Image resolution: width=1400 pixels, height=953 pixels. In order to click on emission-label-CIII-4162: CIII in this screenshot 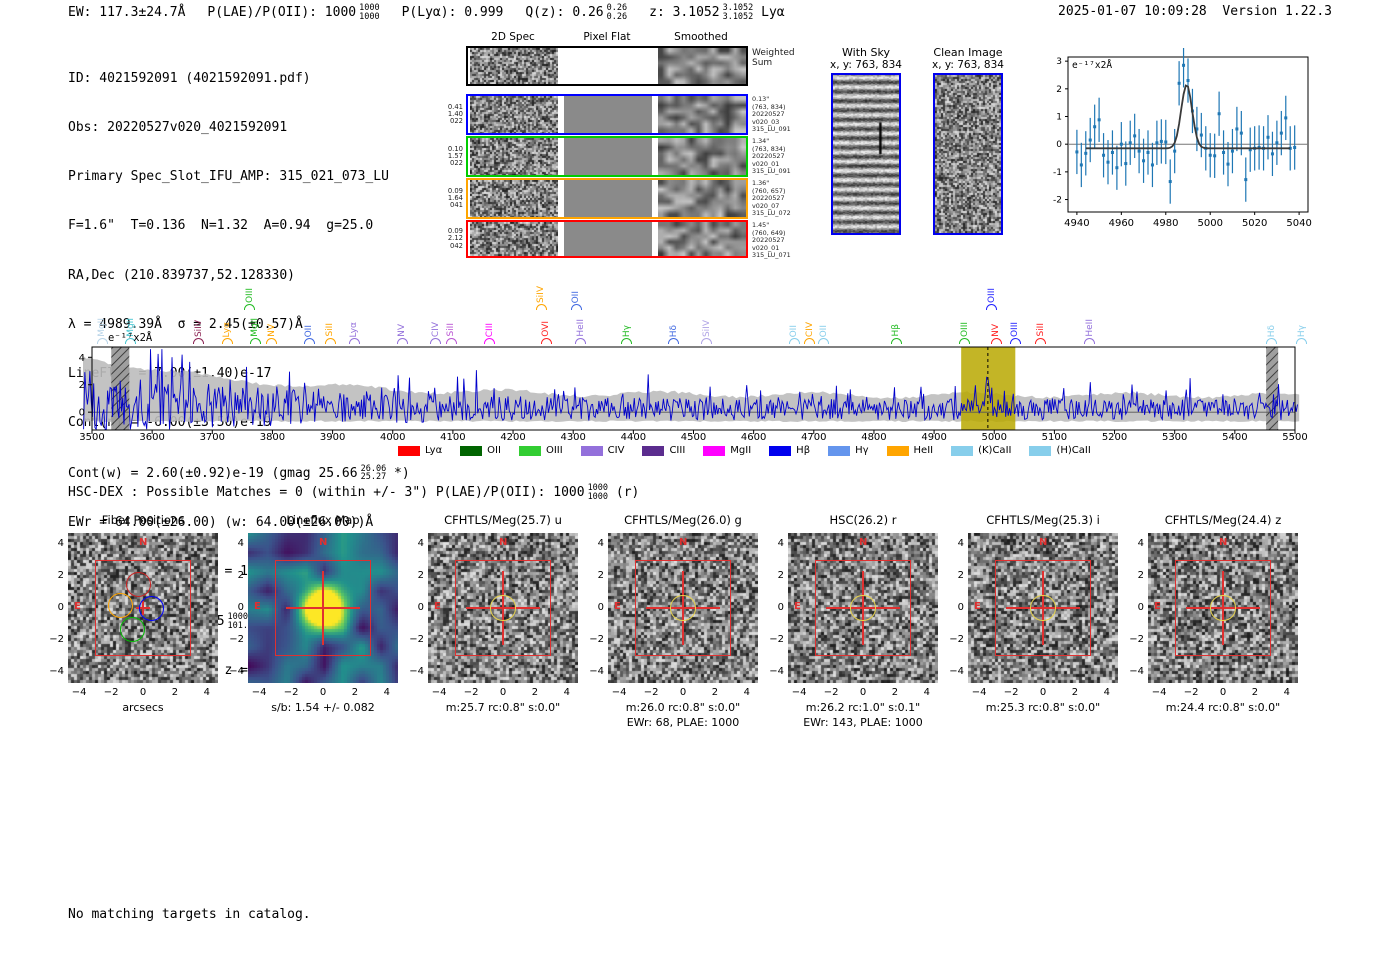, I will do `click(490, 333)`.